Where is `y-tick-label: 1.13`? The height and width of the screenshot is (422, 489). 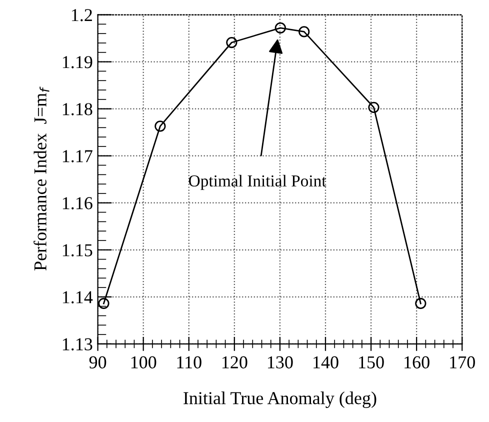 y-tick-label: 1.13 is located at coordinates (77, 344).